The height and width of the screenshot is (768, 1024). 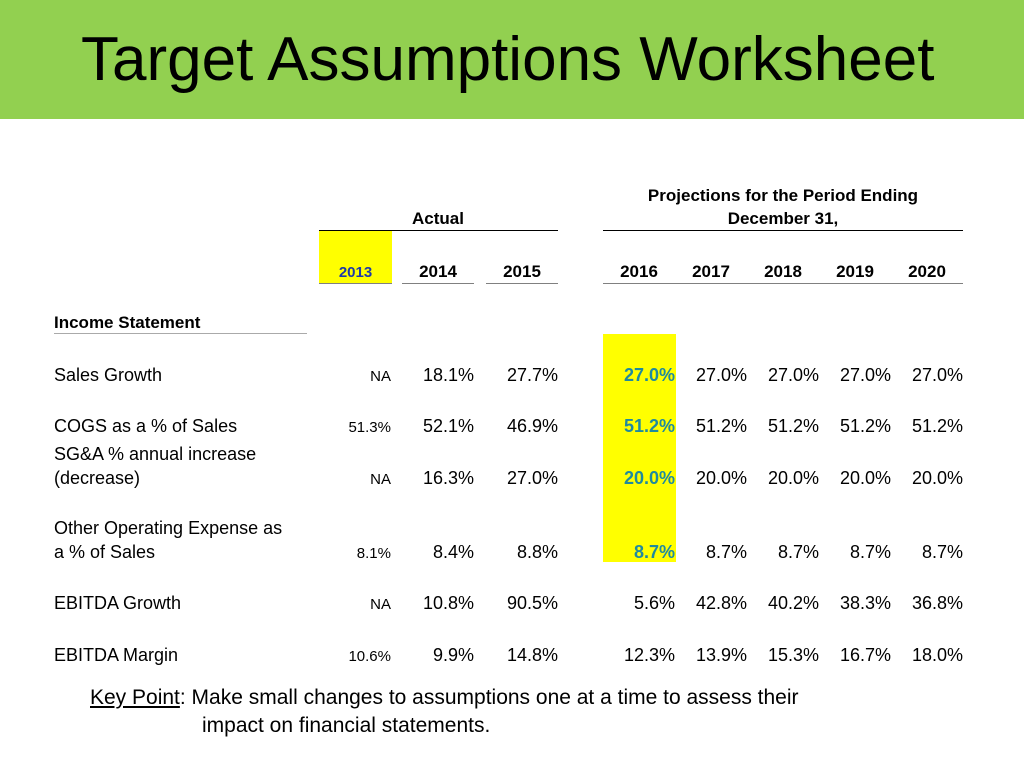 I want to click on actual-rule, so click(x=438, y=230).